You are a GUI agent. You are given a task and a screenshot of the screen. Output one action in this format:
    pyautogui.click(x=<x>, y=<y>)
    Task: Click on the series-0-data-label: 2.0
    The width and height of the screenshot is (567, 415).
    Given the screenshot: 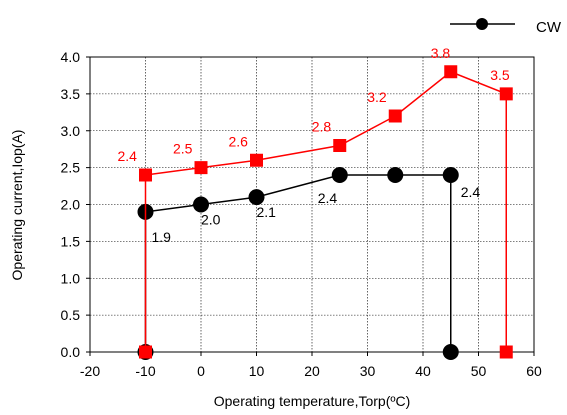 What is the action you would take?
    pyautogui.click(x=211, y=220)
    